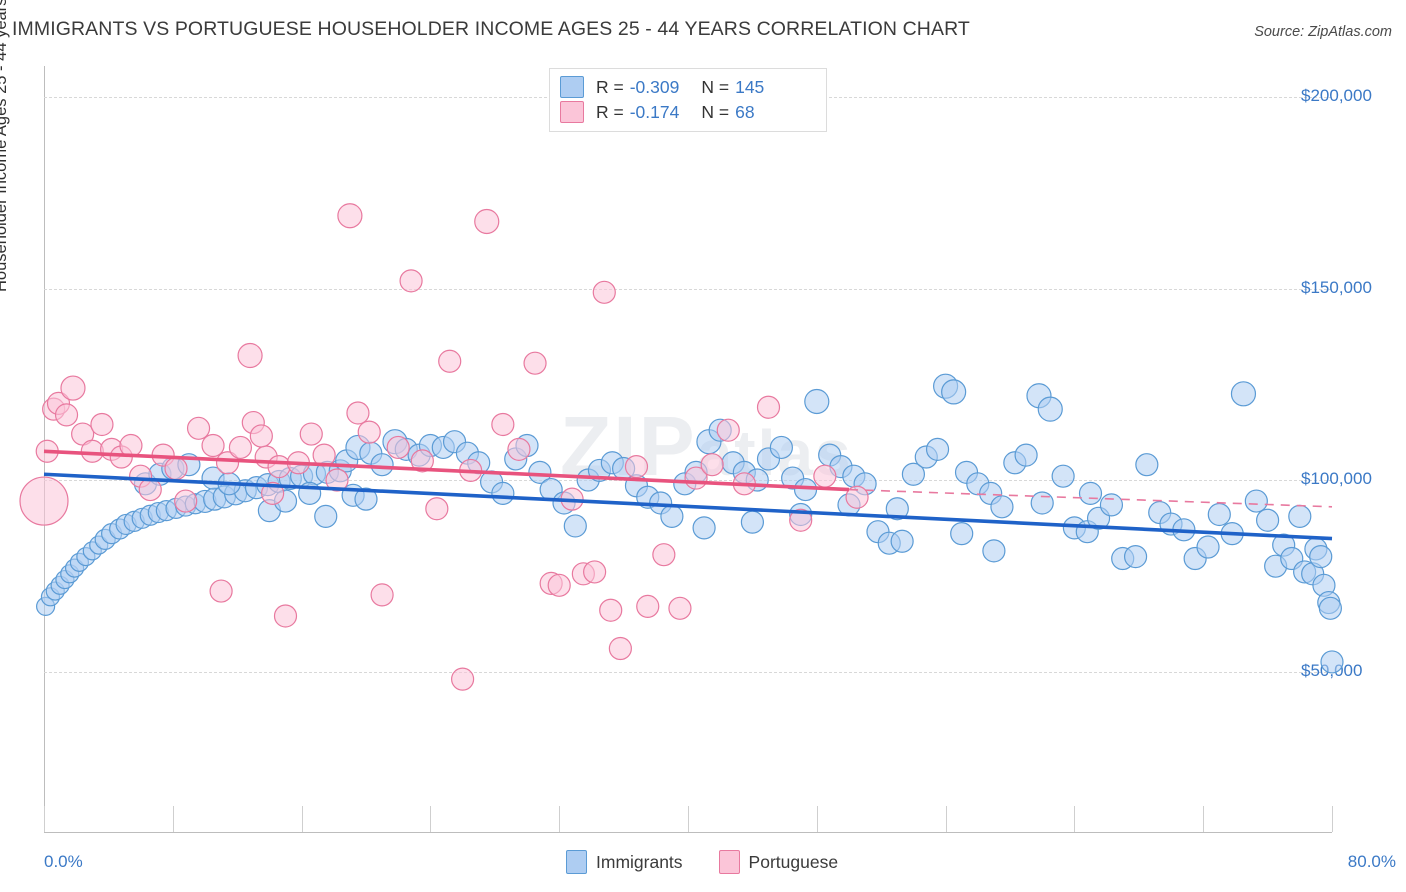 This screenshot has height=892, width=1406. Describe the element at coordinates (745, 111) in the screenshot. I see `n-value-portuguese: 68` at that location.